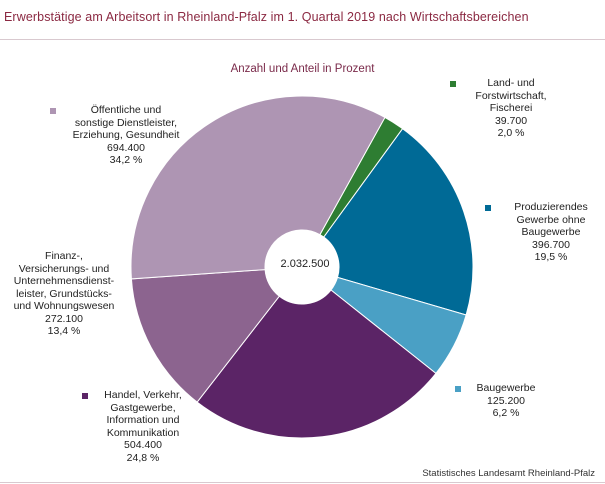  I want to click on slice-name-line: Öffentliche und, so click(126, 110).